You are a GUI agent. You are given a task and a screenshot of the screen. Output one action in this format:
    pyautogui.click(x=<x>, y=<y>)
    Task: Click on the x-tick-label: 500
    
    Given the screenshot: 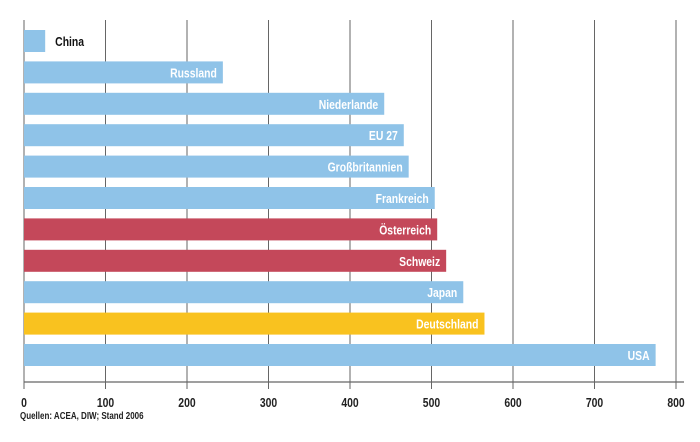 What is the action you would take?
    pyautogui.click(x=432, y=403)
    